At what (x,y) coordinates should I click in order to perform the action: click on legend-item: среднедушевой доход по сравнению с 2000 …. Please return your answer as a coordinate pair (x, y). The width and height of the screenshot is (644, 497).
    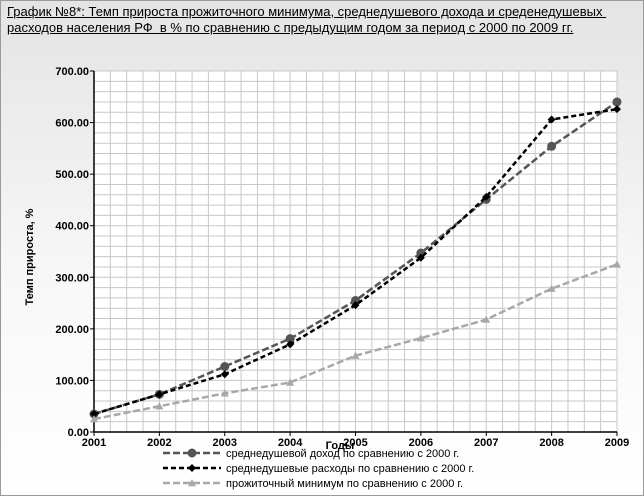
    Looking at the image, I should click on (311, 454).